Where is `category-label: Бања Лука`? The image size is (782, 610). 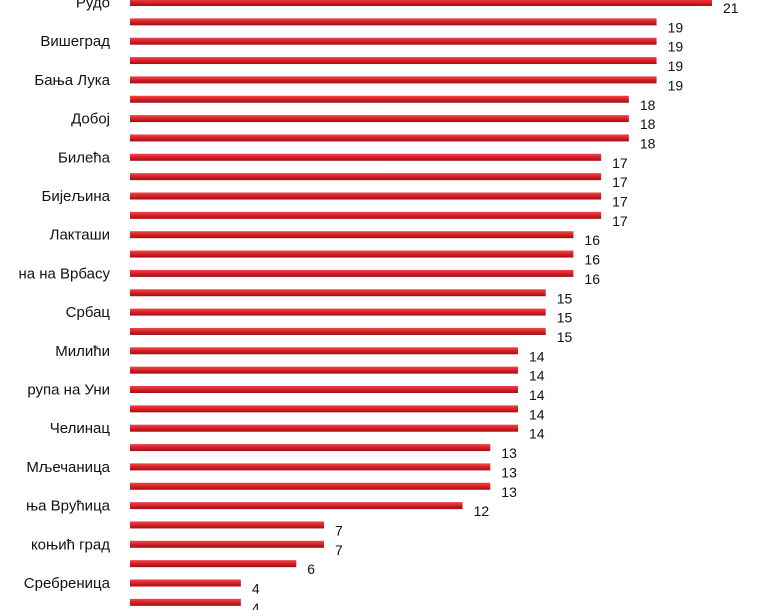 category-label: Бања Лука is located at coordinates (72, 80).